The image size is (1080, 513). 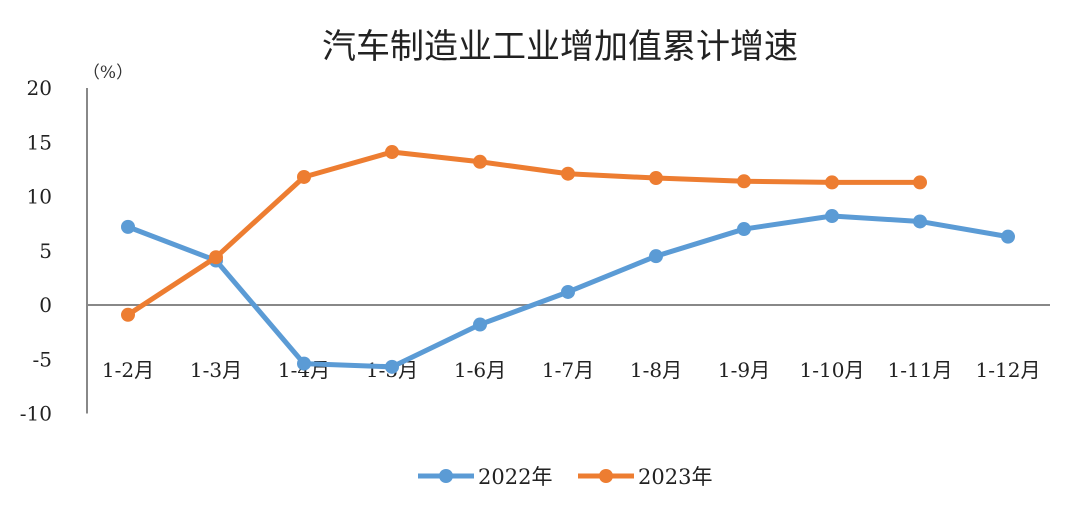 I want to click on legend-item: 2022年, so click(x=485, y=477).